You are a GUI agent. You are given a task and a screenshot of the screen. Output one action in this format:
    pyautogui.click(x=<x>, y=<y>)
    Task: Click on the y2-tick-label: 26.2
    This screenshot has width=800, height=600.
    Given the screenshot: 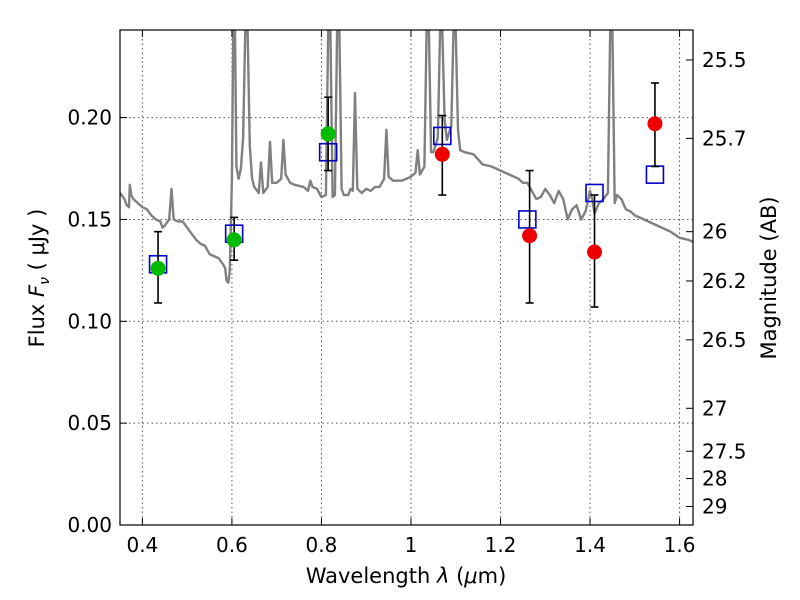 What is the action you would take?
    pyautogui.click(x=724, y=281)
    